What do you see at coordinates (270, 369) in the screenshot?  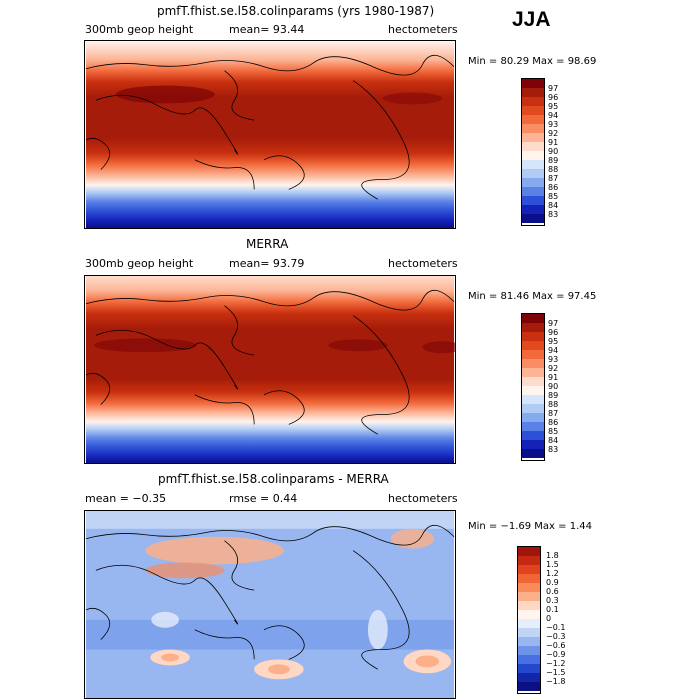 I see `map-merra-geopotential` at bounding box center [270, 369].